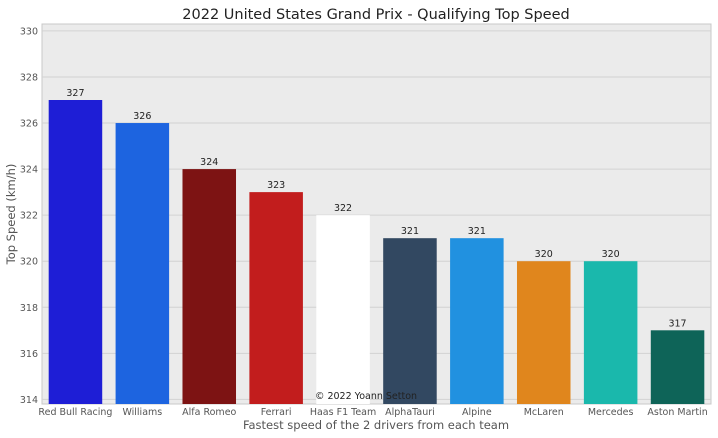 The image size is (718, 438). What do you see at coordinates (142, 412) in the screenshot?
I see `x-tick-label: Williams` at bounding box center [142, 412].